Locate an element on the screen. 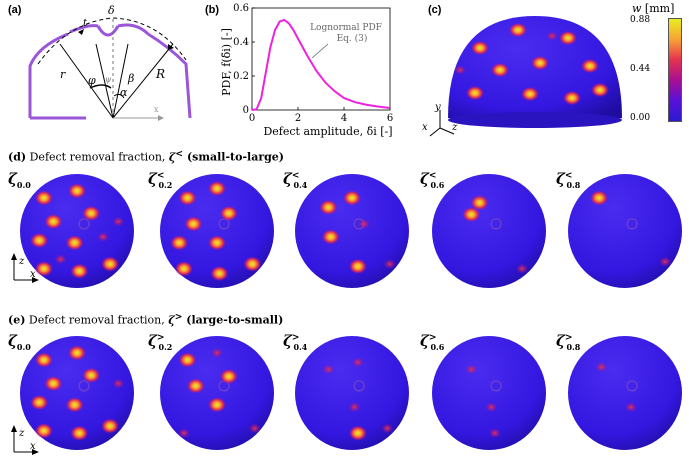  pdf-xlabel: Defect amplitude, δ̄i [-] is located at coordinates (327, 131).